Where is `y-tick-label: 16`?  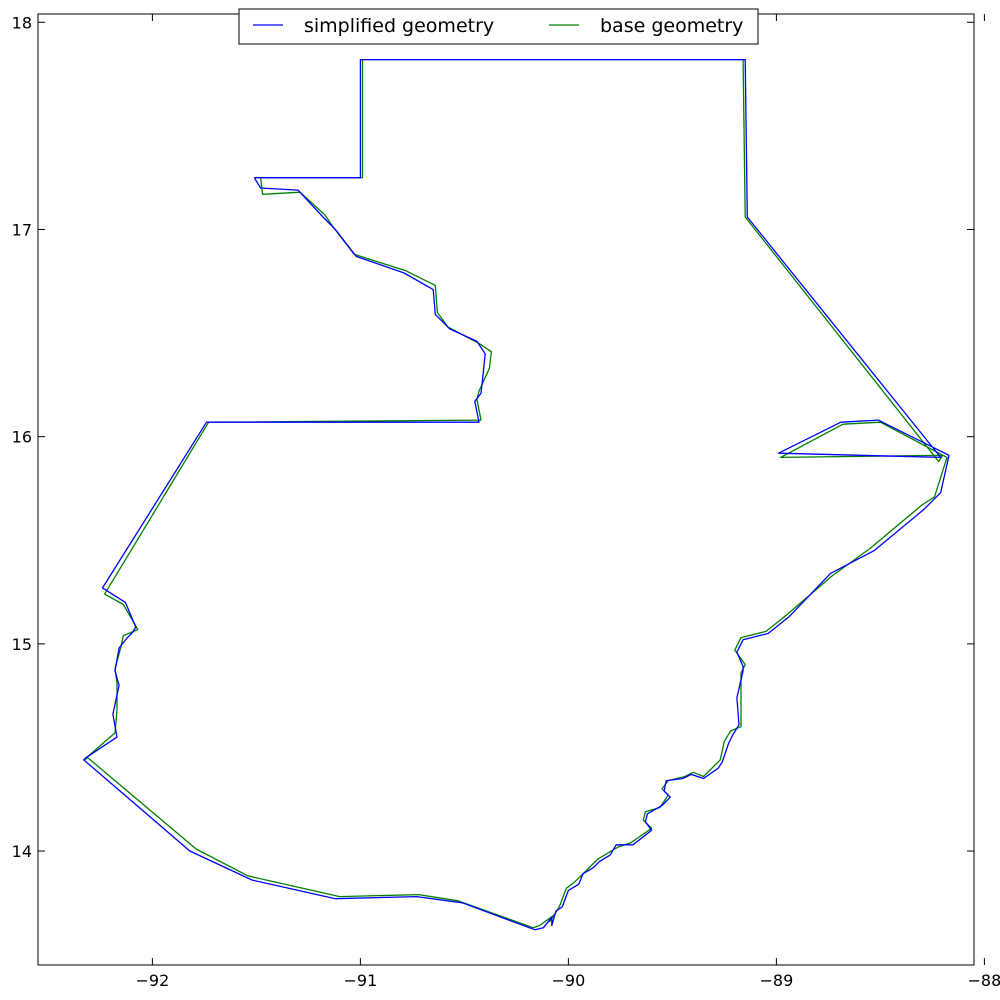 y-tick-label: 16 is located at coordinates (22, 437).